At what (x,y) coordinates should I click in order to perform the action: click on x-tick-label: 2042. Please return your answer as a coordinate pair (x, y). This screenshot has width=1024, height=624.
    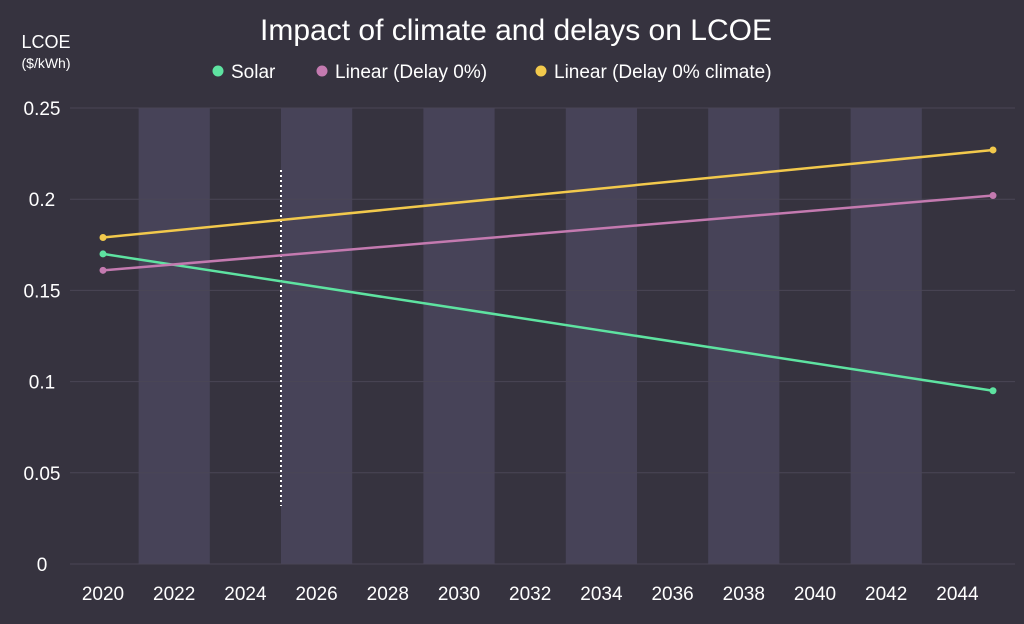
    Looking at the image, I should click on (886, 594).